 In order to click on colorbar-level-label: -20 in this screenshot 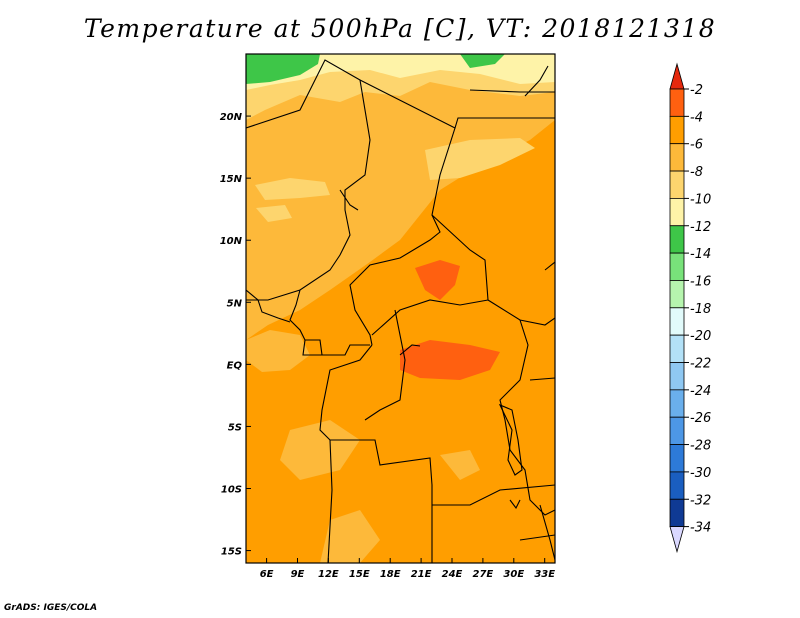, I will do `click(700, 336)`.